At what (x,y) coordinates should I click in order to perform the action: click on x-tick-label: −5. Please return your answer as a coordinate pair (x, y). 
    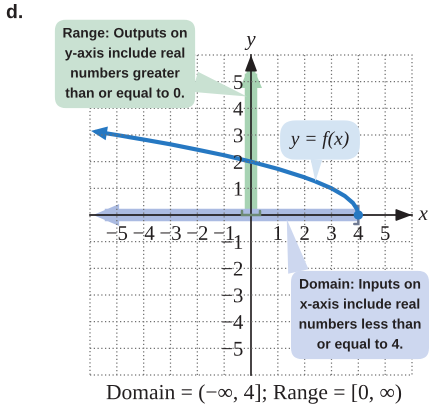
    Looking at the image, I should click on (117, 233).